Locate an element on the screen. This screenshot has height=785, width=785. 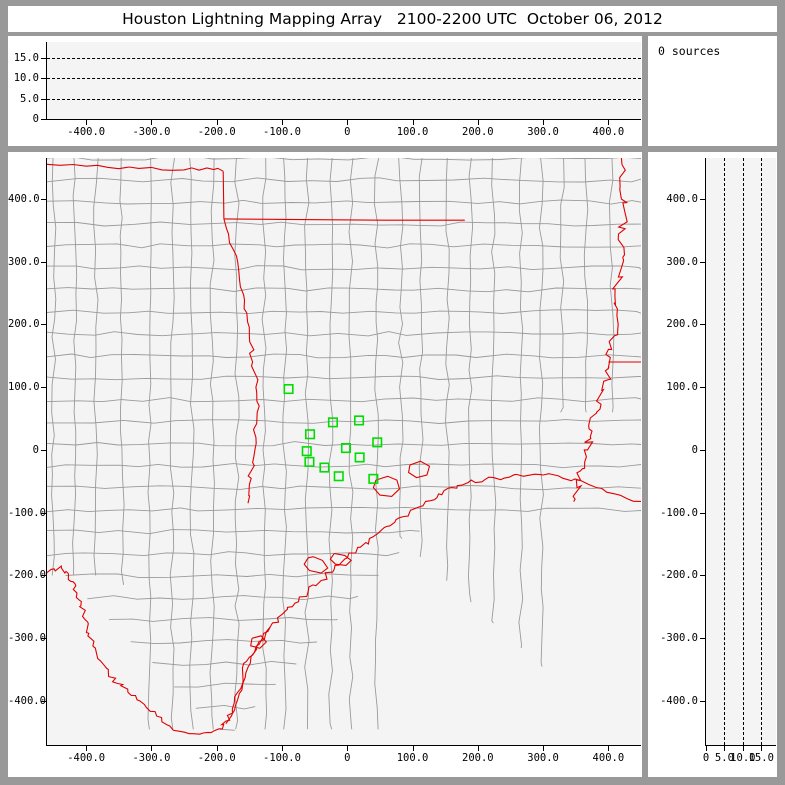
x-axis-tick-label: 400.0 is located at coordinates (608, 758).